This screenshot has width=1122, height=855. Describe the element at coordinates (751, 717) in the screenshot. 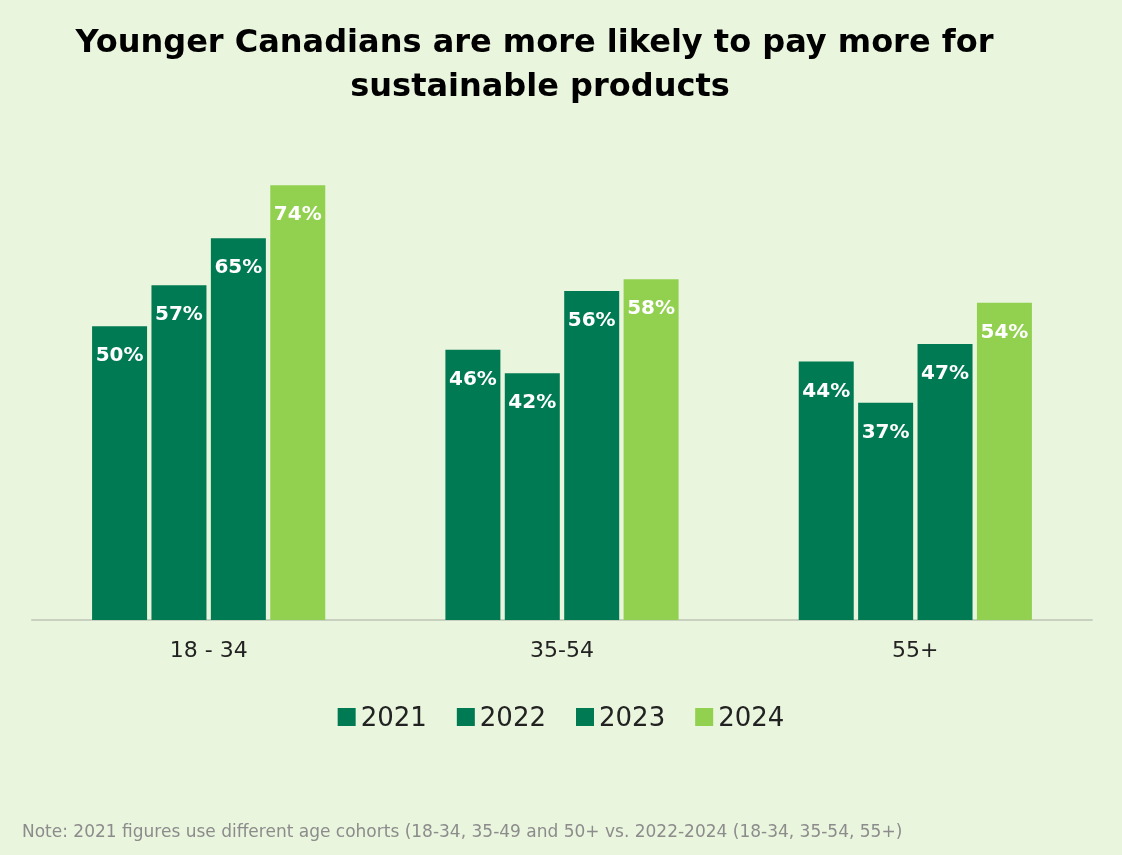

I see `legend-label: 2024` at that location.